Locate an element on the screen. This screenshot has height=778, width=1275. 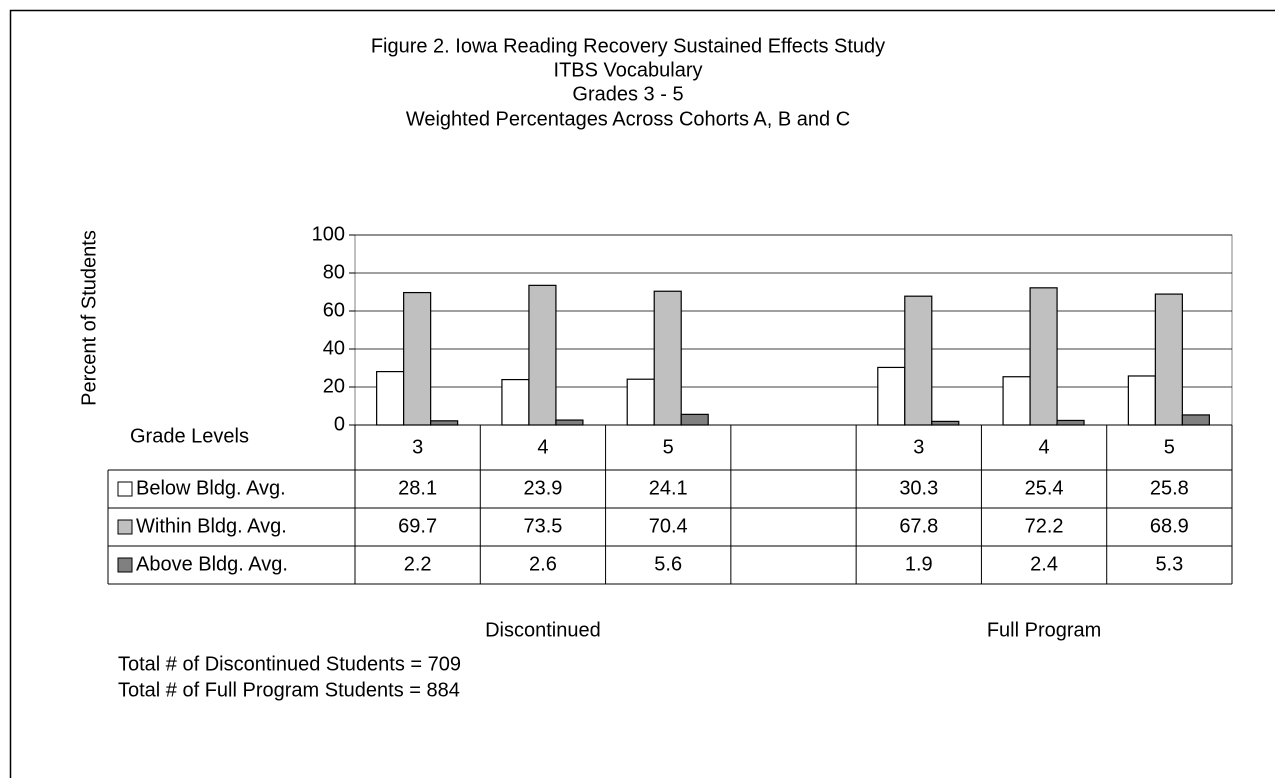
table-cell: 23.9 is located at coordinates (542, 488).